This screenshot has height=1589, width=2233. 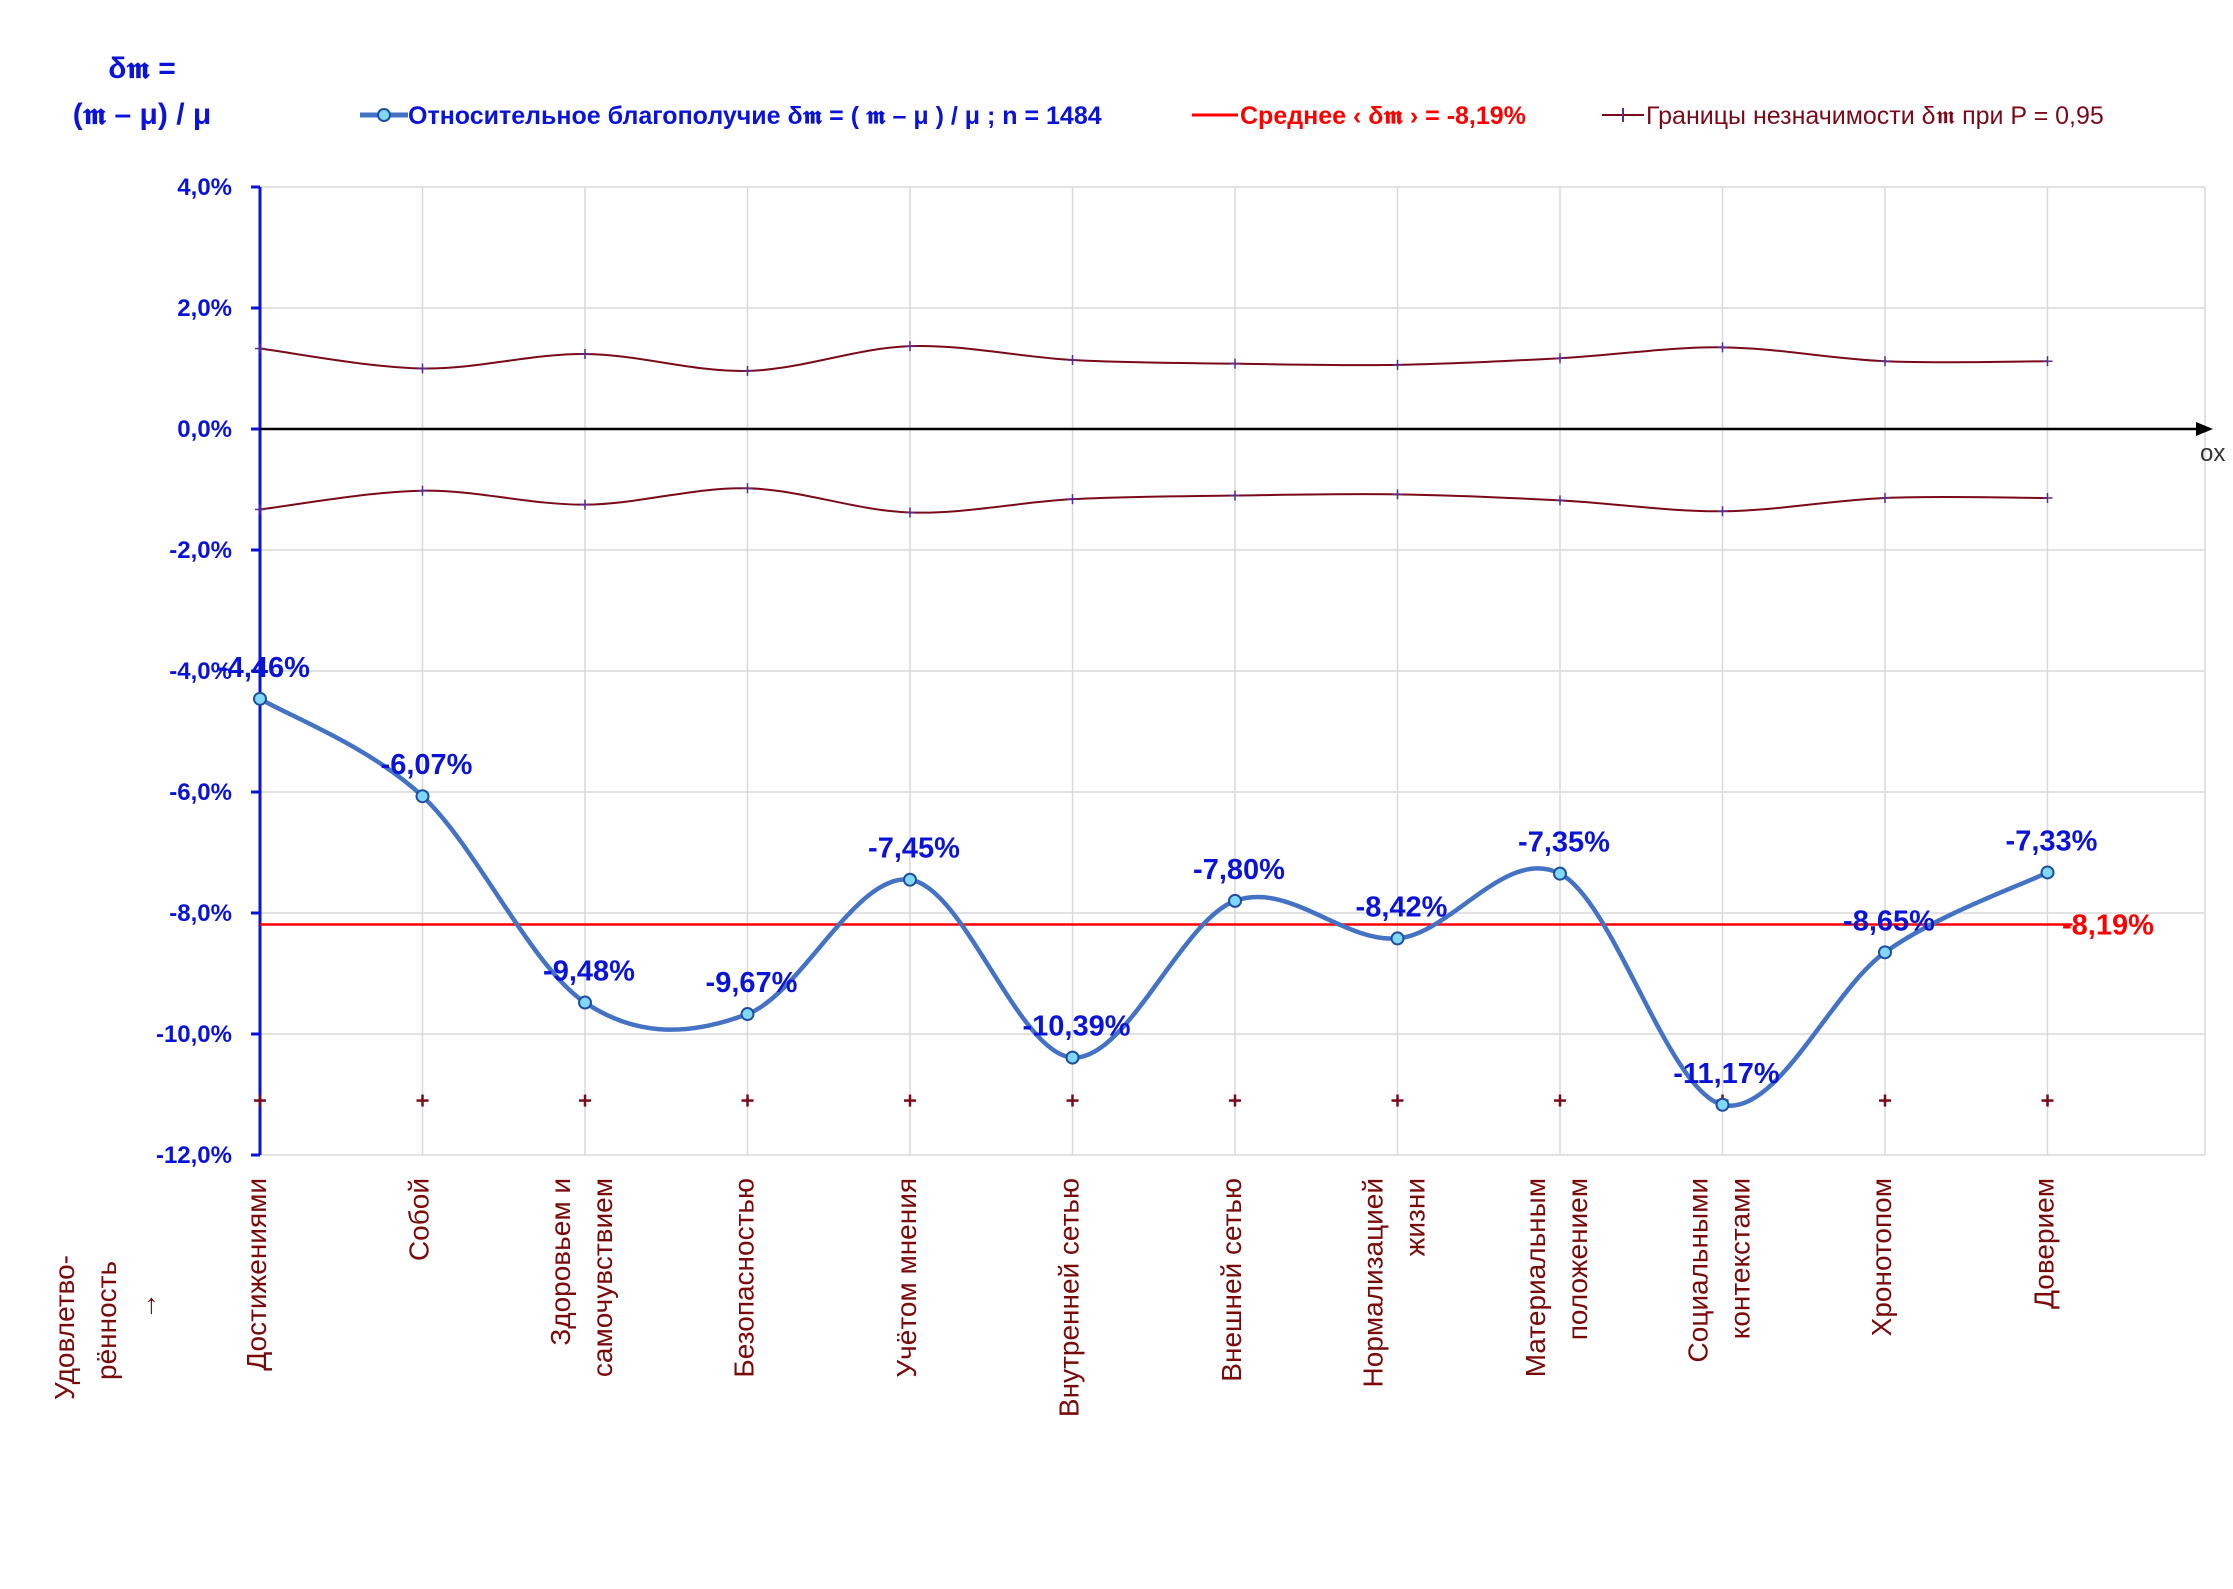 What do you see at coordinates (1153, 500) in the screenshot?
I see `bounds-lower-line` at bounding box center [1153, 500].